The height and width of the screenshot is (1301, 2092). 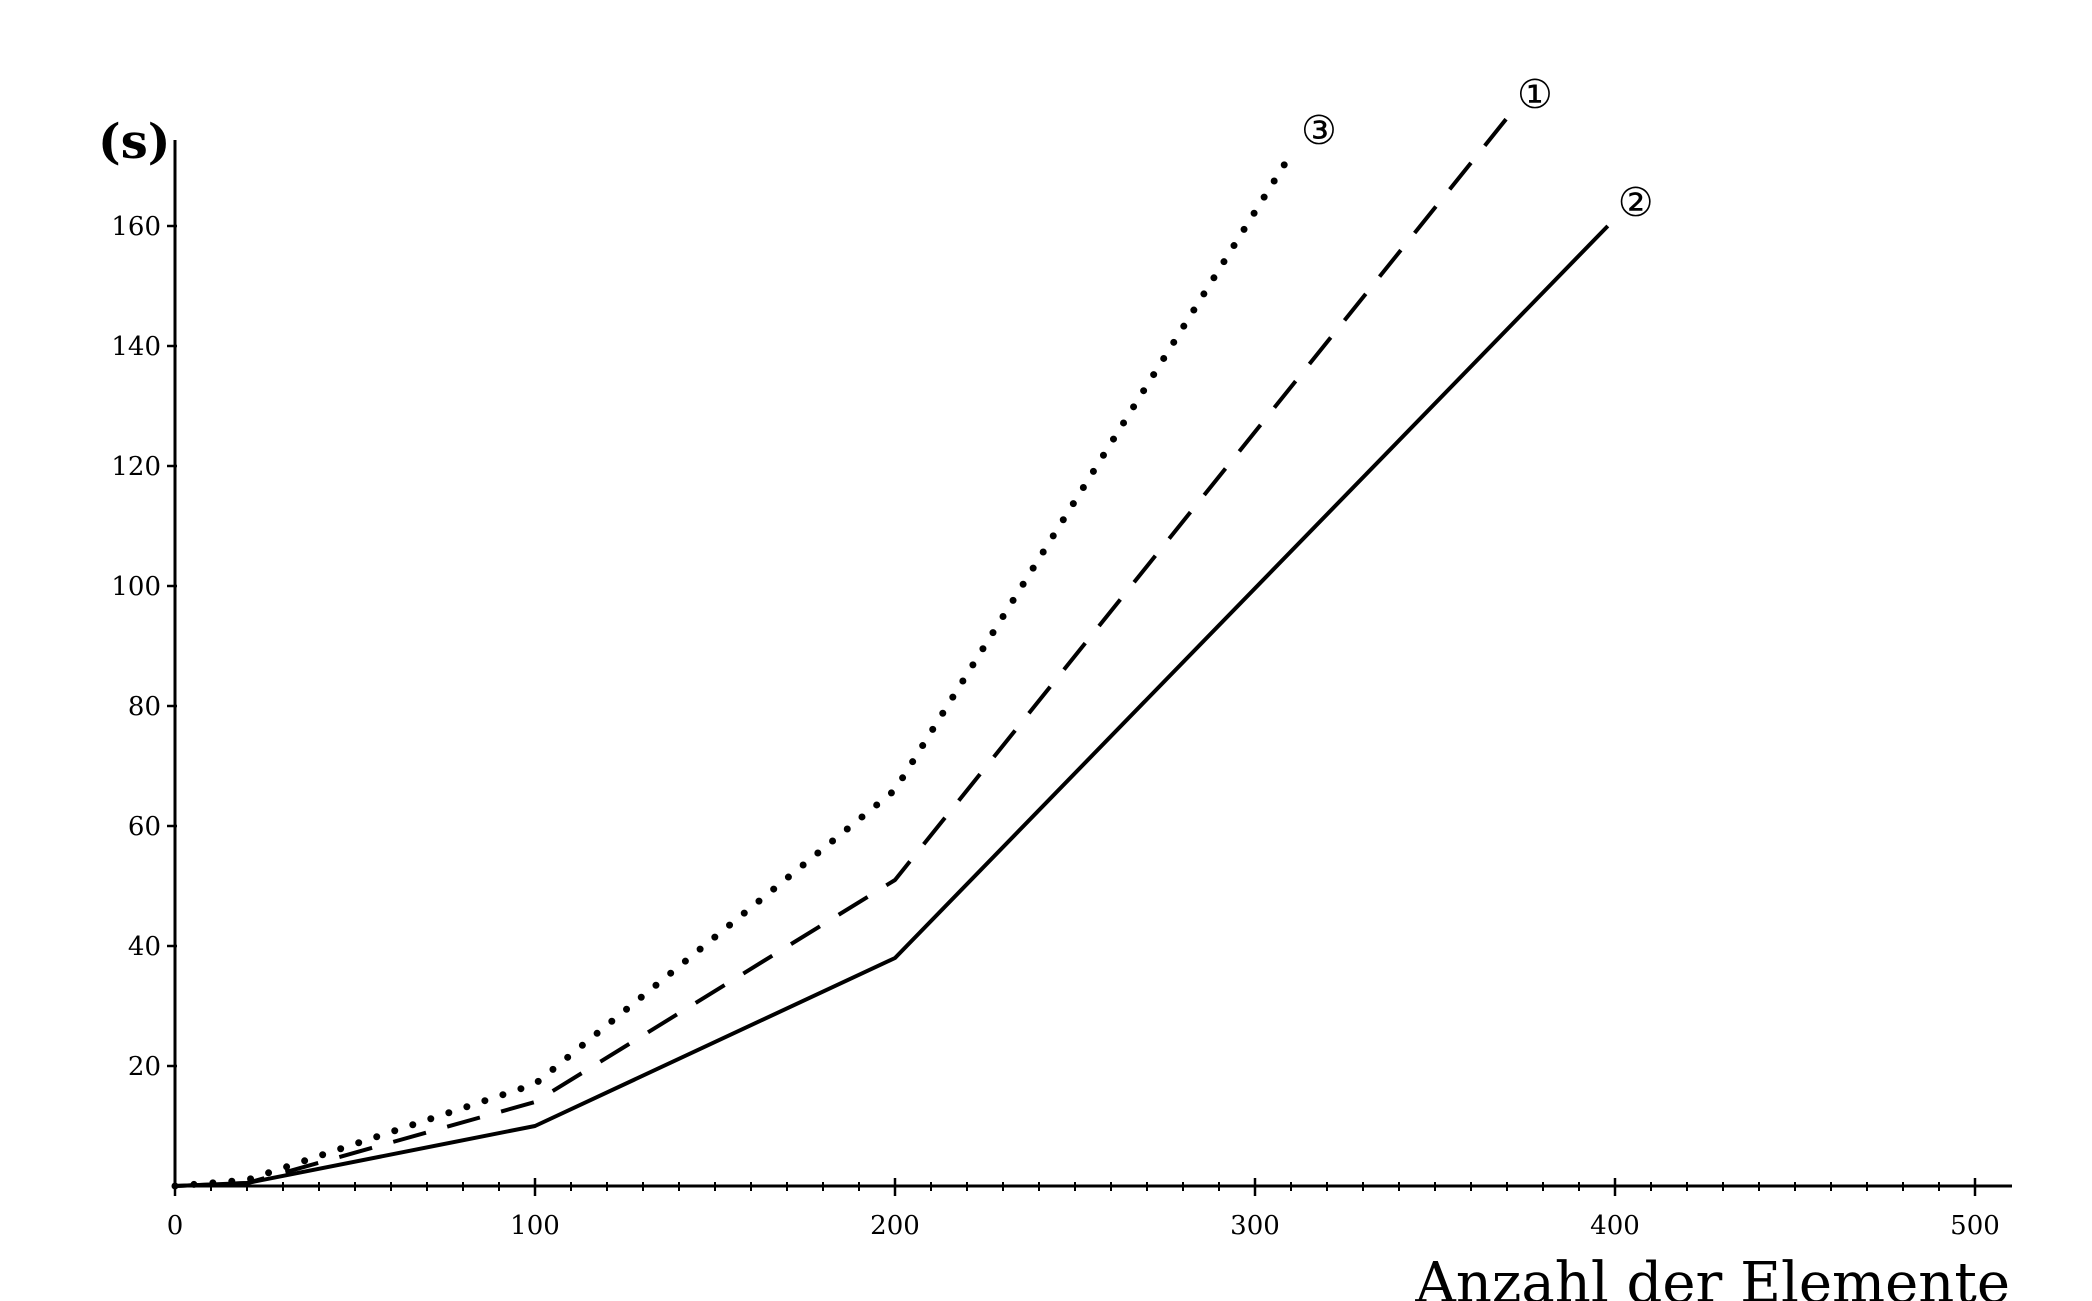 What do you see at coordinates (1535, 95) in the screenshot?
I see `series-label-1: ①` at bounding box center [1535, 95].